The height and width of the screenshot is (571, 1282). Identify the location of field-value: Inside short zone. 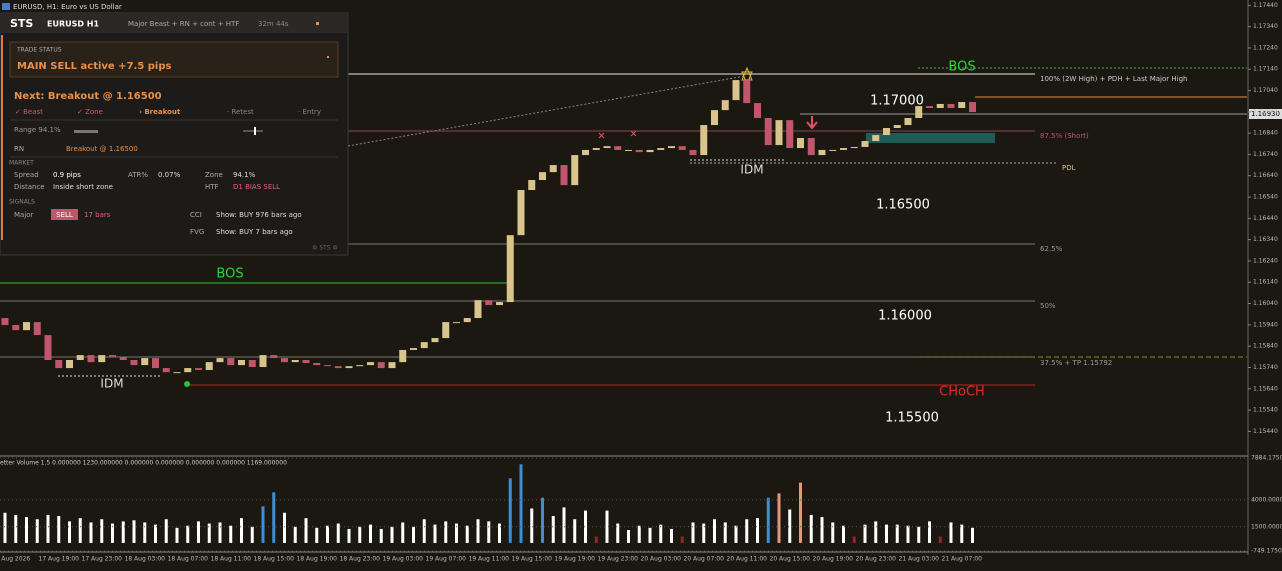
(83, 187).